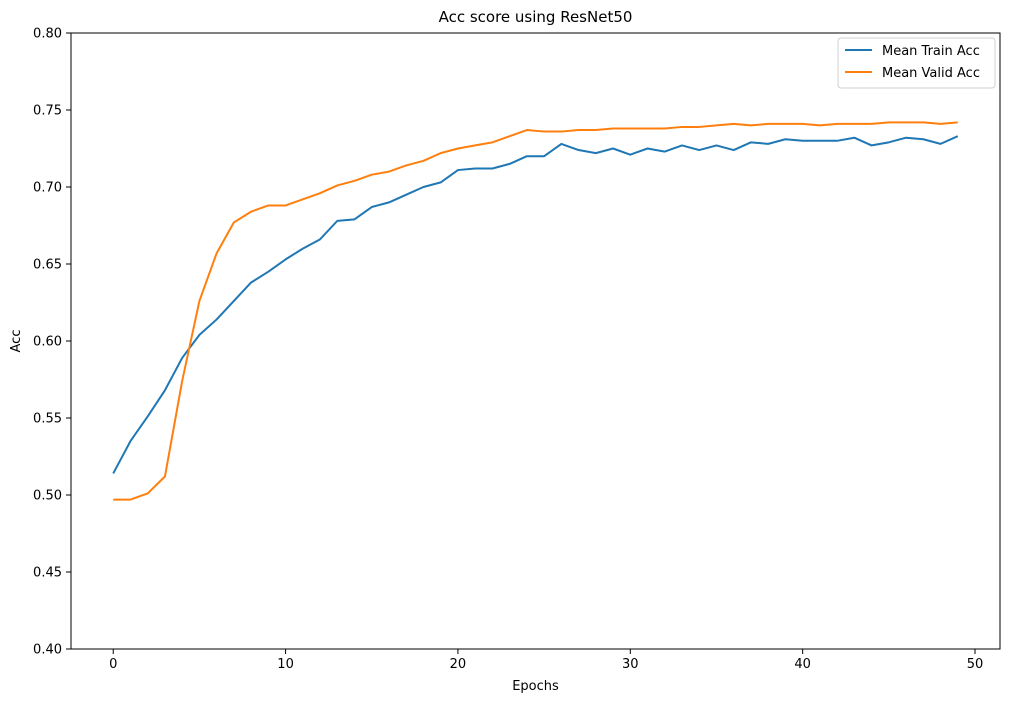 This screenshot has height=701, width=1010. Describe the element at coordinates (47, 650) in the screenshot. I see `y-tick-label: 0.40` at that location.